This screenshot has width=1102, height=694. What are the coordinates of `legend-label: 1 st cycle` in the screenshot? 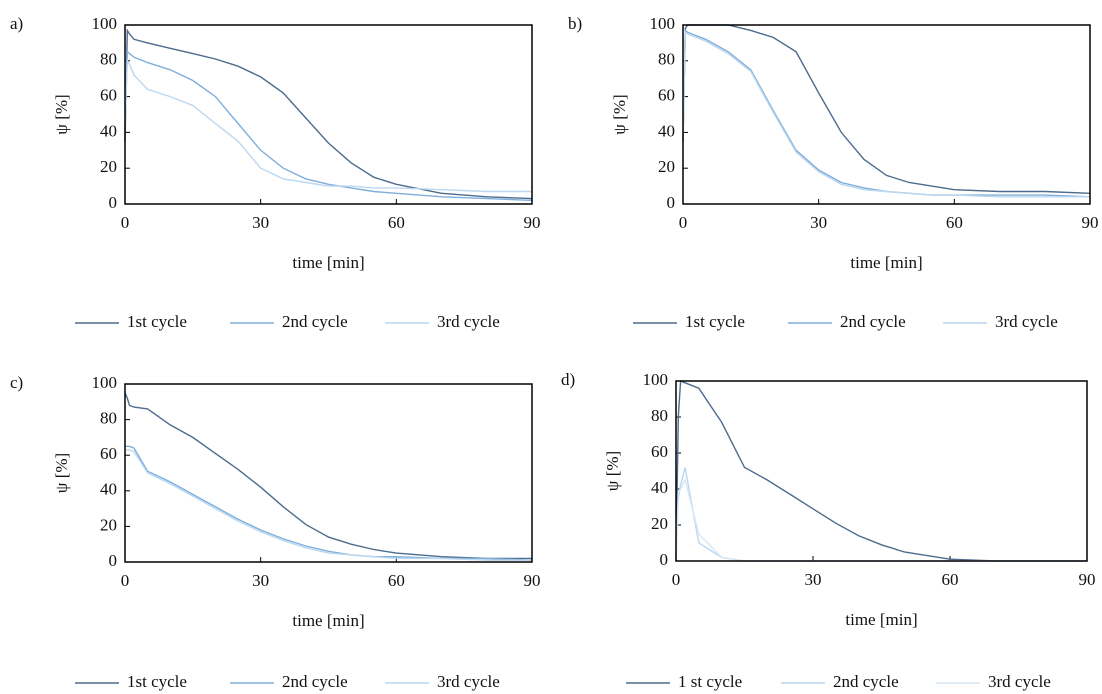 It's located at (710, 681).